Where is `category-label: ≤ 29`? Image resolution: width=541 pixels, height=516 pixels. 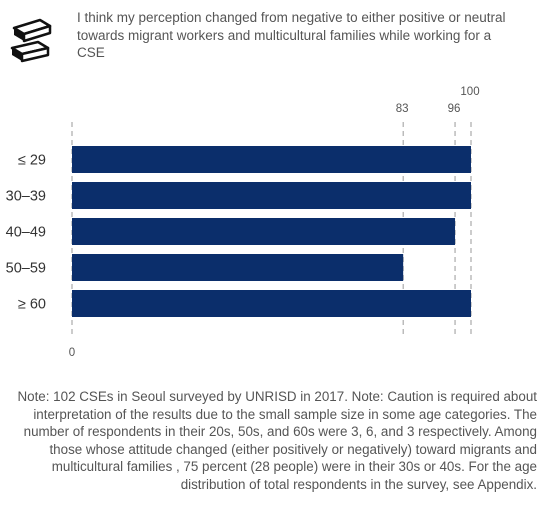
category-label: ≤ 29 is located at coordinates (32, 161).